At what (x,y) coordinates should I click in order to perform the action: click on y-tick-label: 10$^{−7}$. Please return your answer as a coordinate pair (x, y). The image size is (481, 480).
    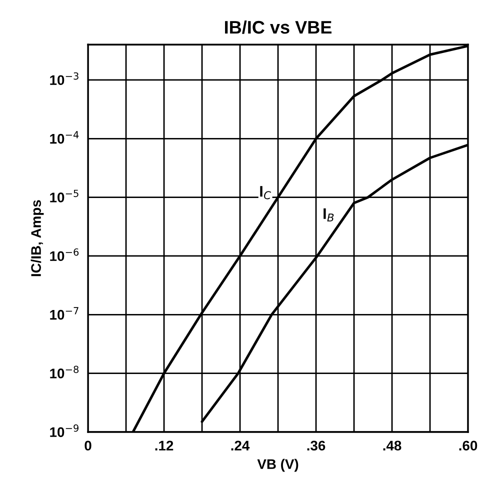
    Looking at the image, I should click on (64, 313).